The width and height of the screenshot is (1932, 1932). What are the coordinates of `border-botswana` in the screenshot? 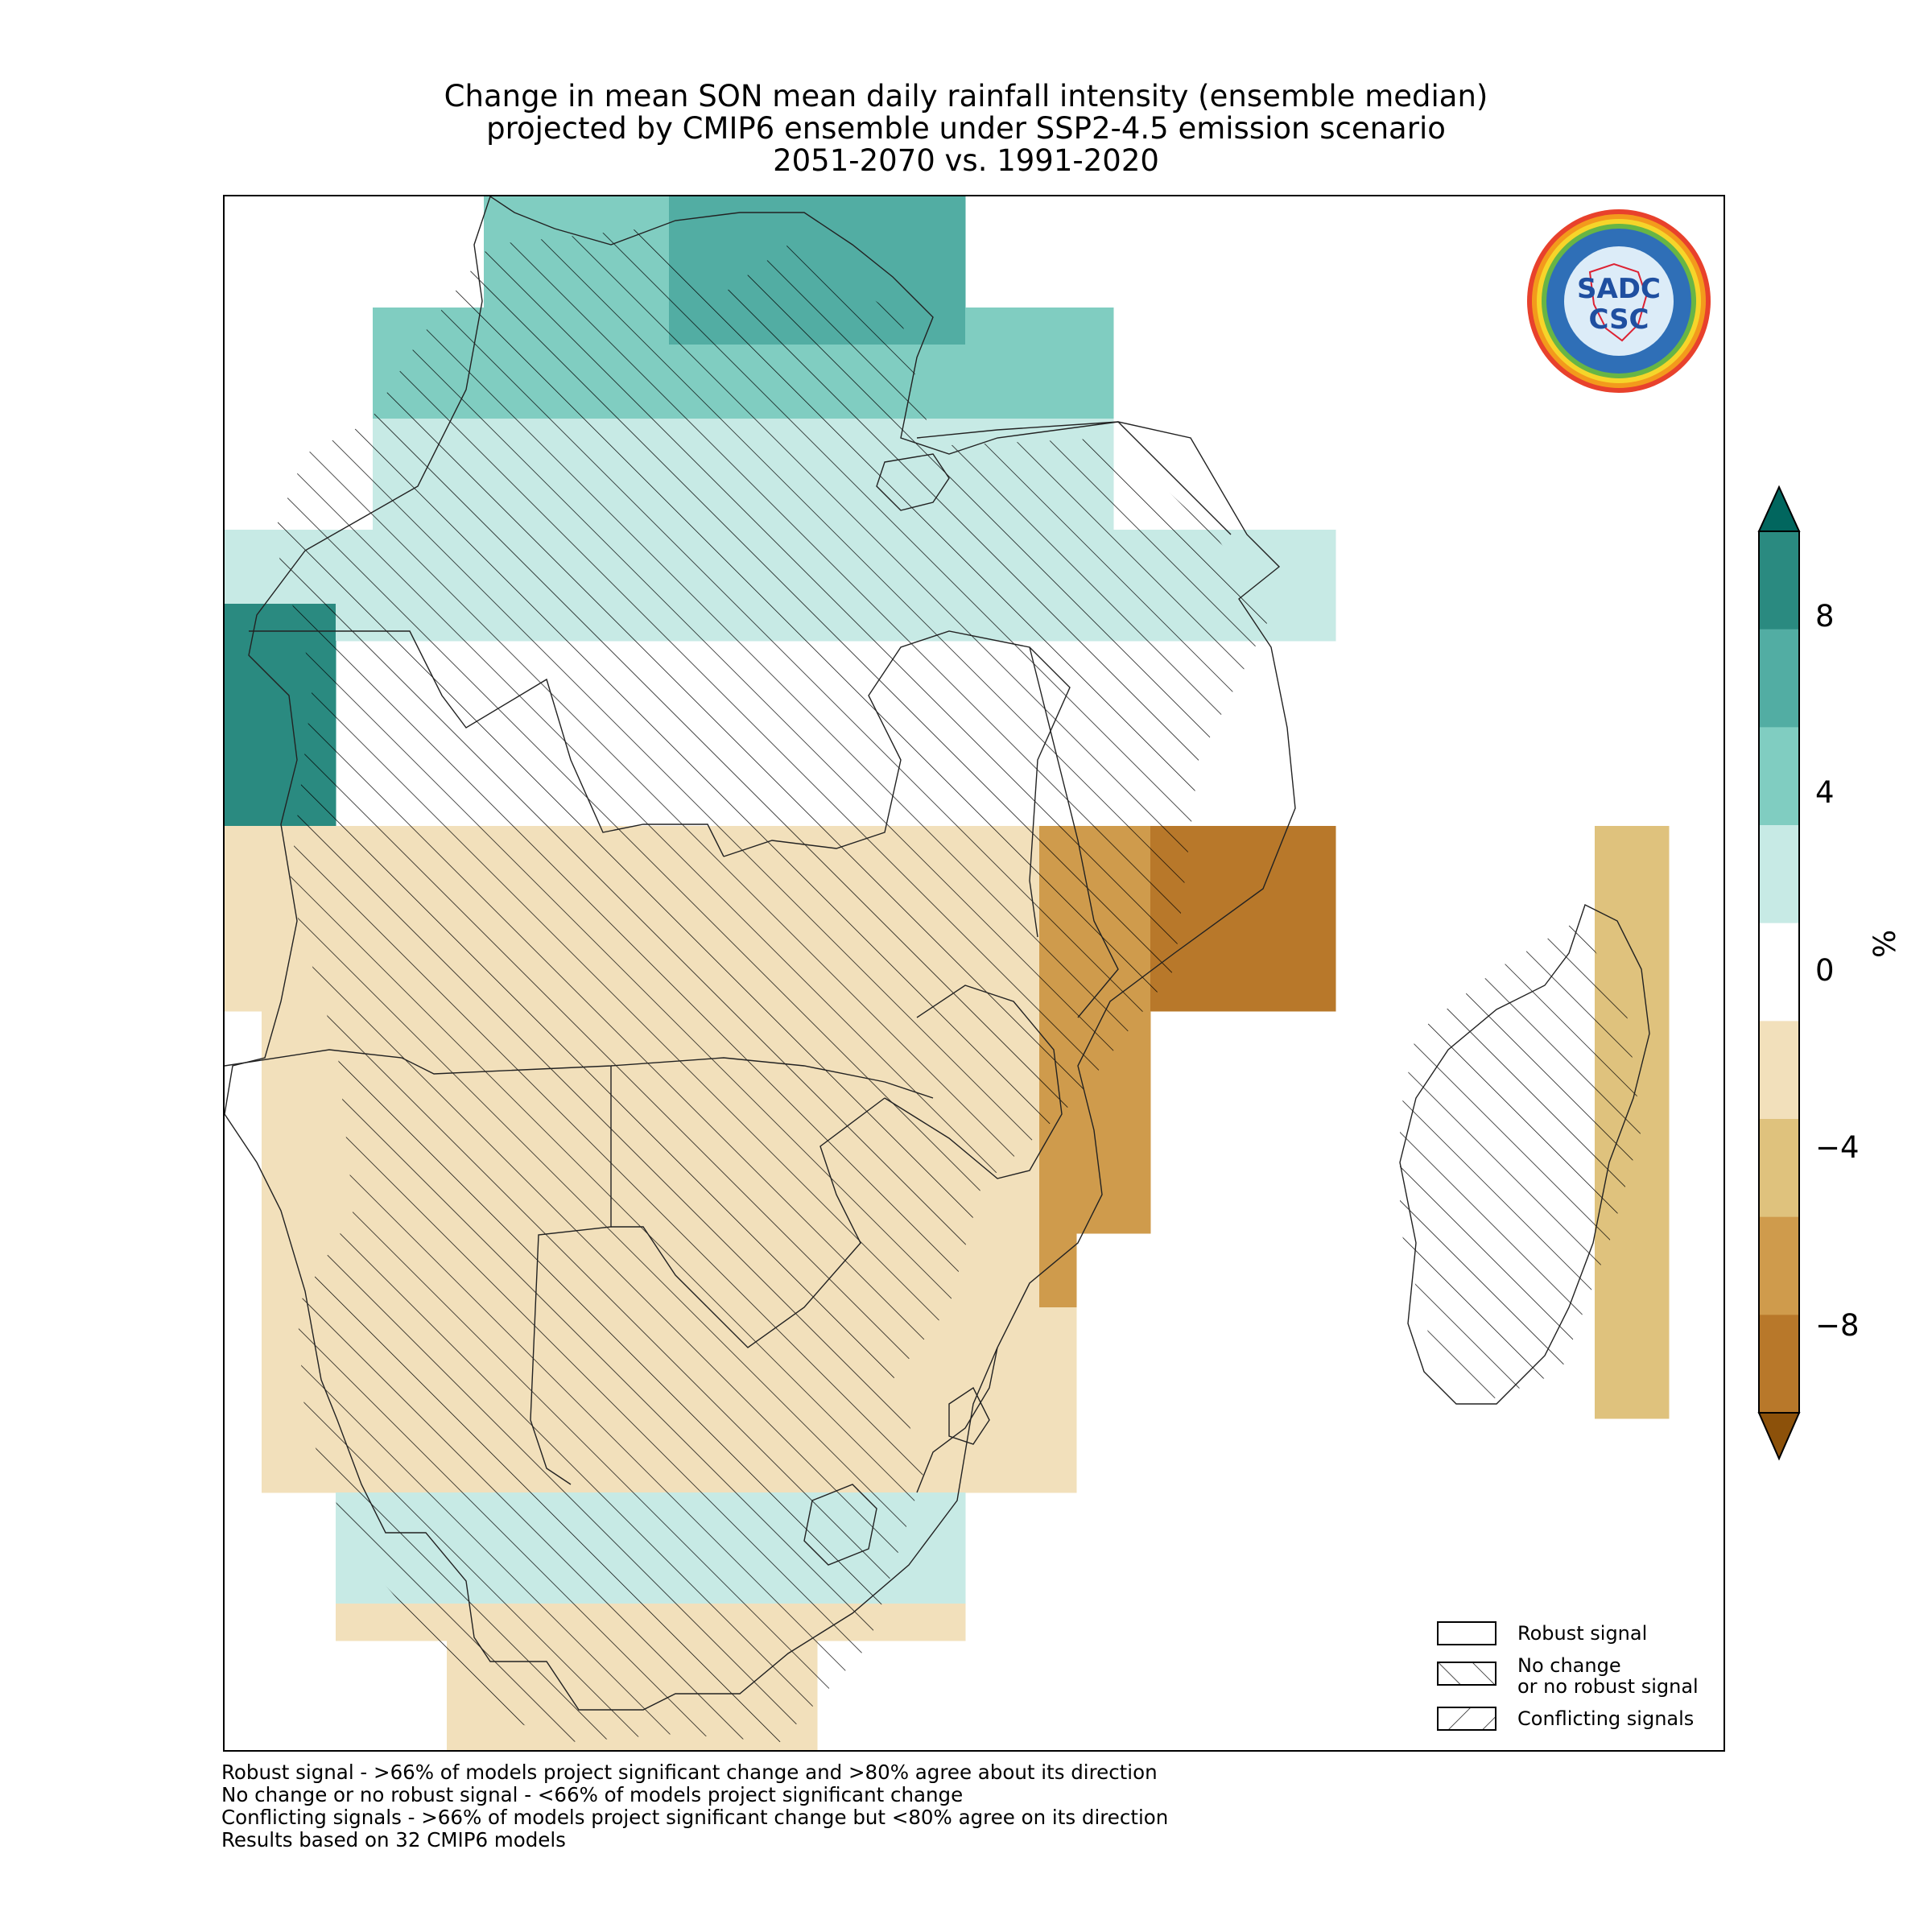 It's located at (748, 1222).